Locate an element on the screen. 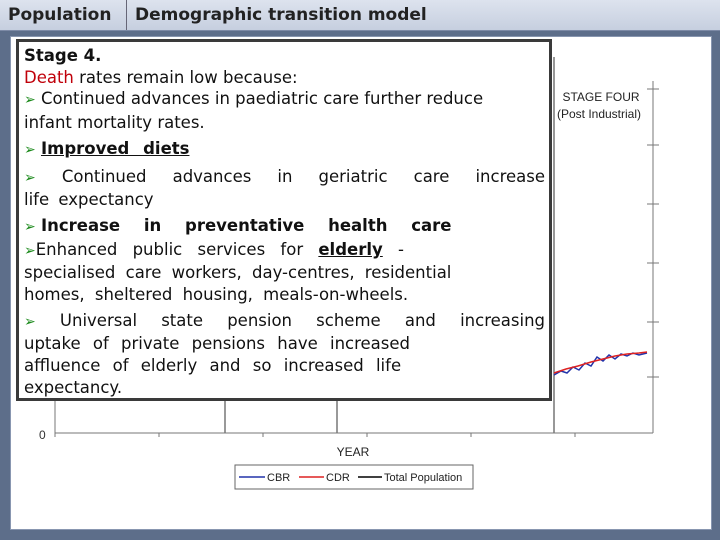 Image resolution: width=720 pixels, height=540 pixels. death-line: Death rates remain low because: is located at coordinates (284, 78).